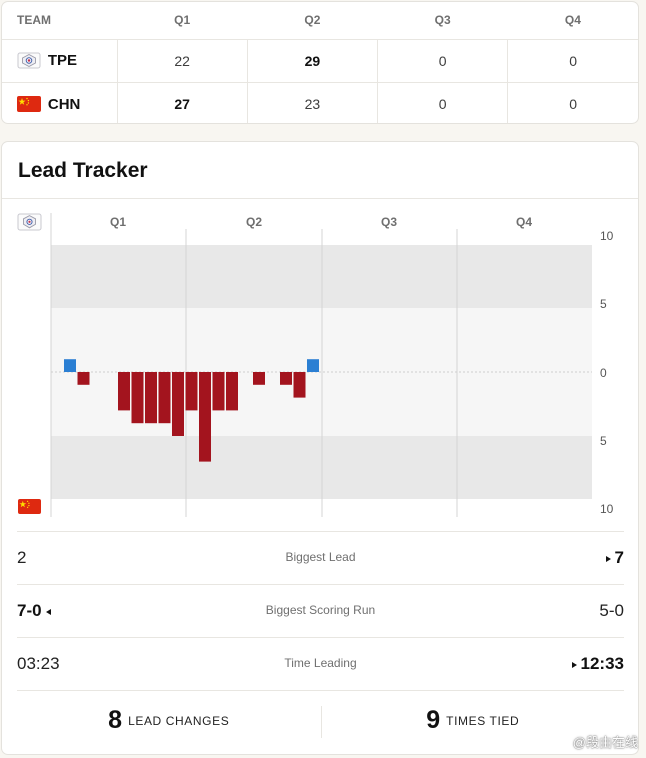 This screenshot has height=758, width=646. Describe the element at coordinates (572, 21) in the screenshot. I see `header-q4: Q4` at that location.